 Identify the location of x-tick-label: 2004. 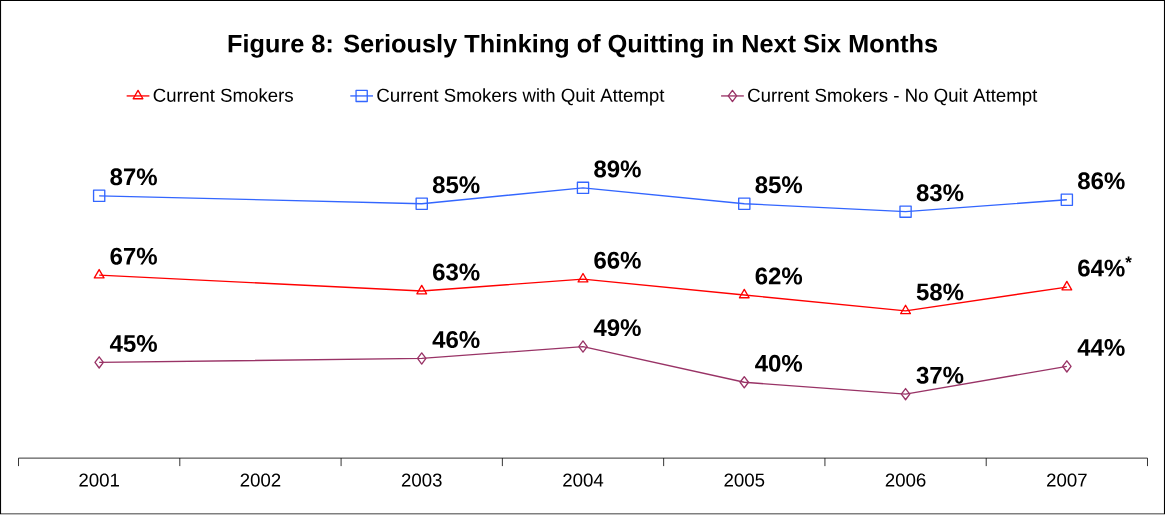
(583, 480).